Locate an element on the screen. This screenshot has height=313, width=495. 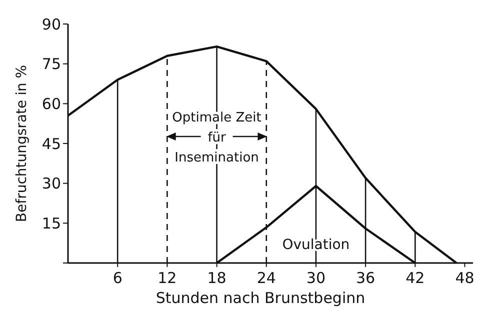
y-tick-label: 30 is located at coordinates (51, 183).